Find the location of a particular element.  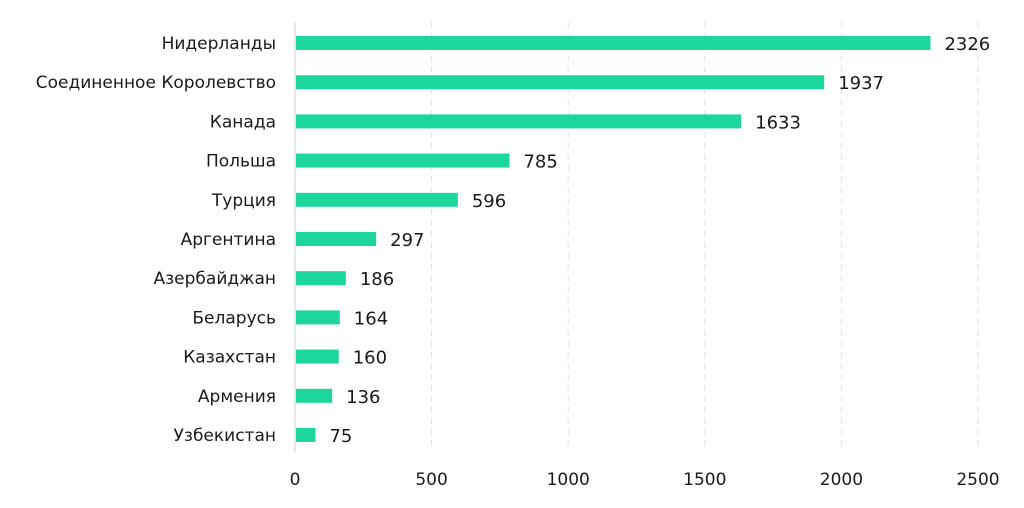

value-label: 186 is located at coordinates (377, 279).